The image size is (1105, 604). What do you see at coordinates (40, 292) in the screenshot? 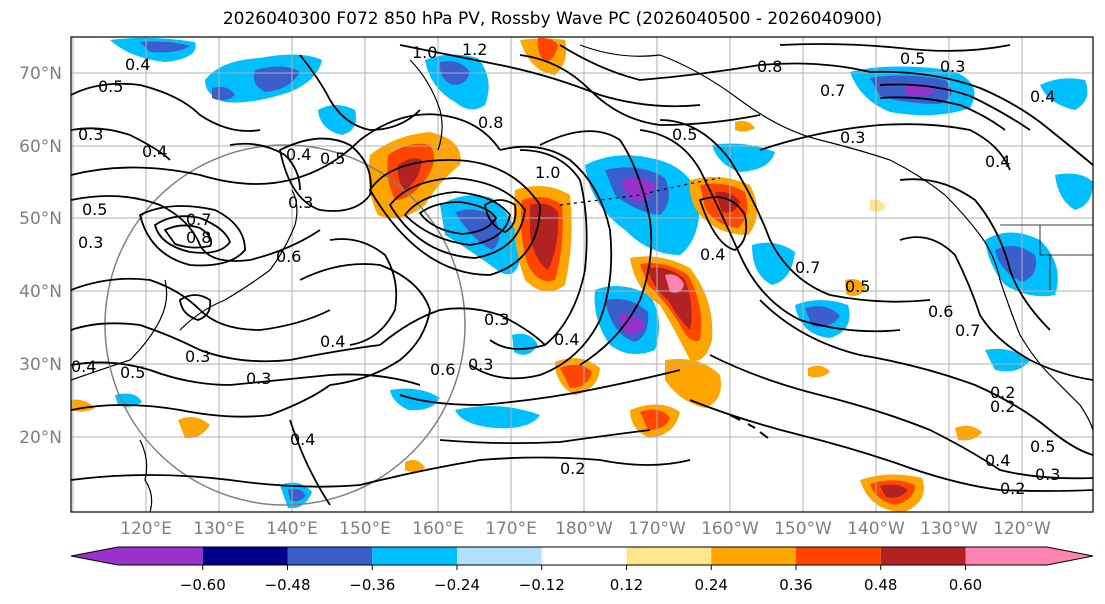
I see `lat-label: 40°N` at bounding box center [40, 292].